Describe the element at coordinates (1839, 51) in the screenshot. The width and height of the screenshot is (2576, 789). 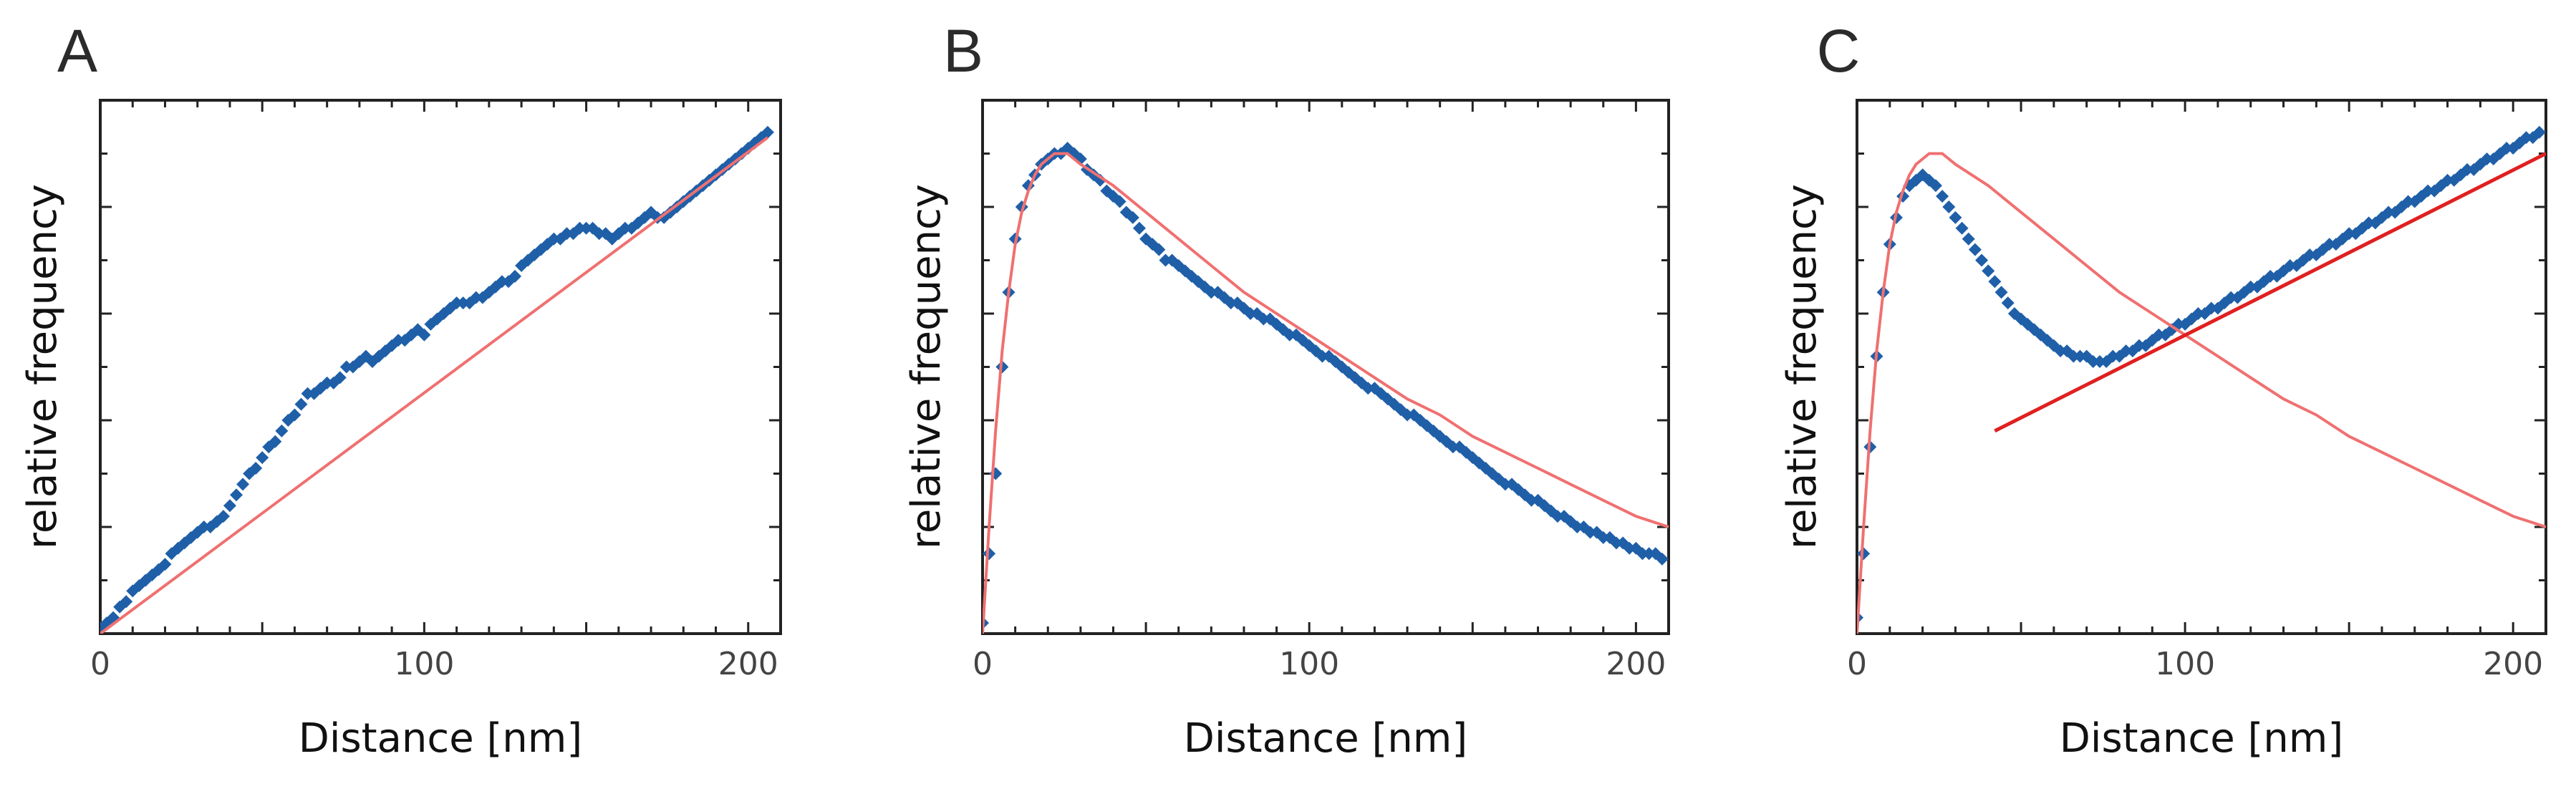
I see `panel-letter: C` at that location.